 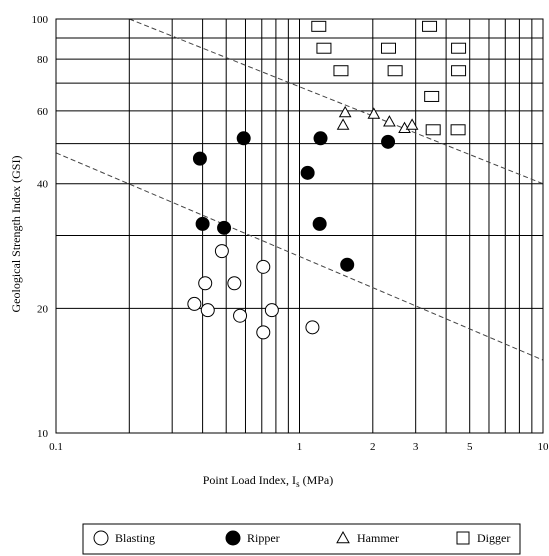 I want to click on series-blasting, so click(x=253, y=292).